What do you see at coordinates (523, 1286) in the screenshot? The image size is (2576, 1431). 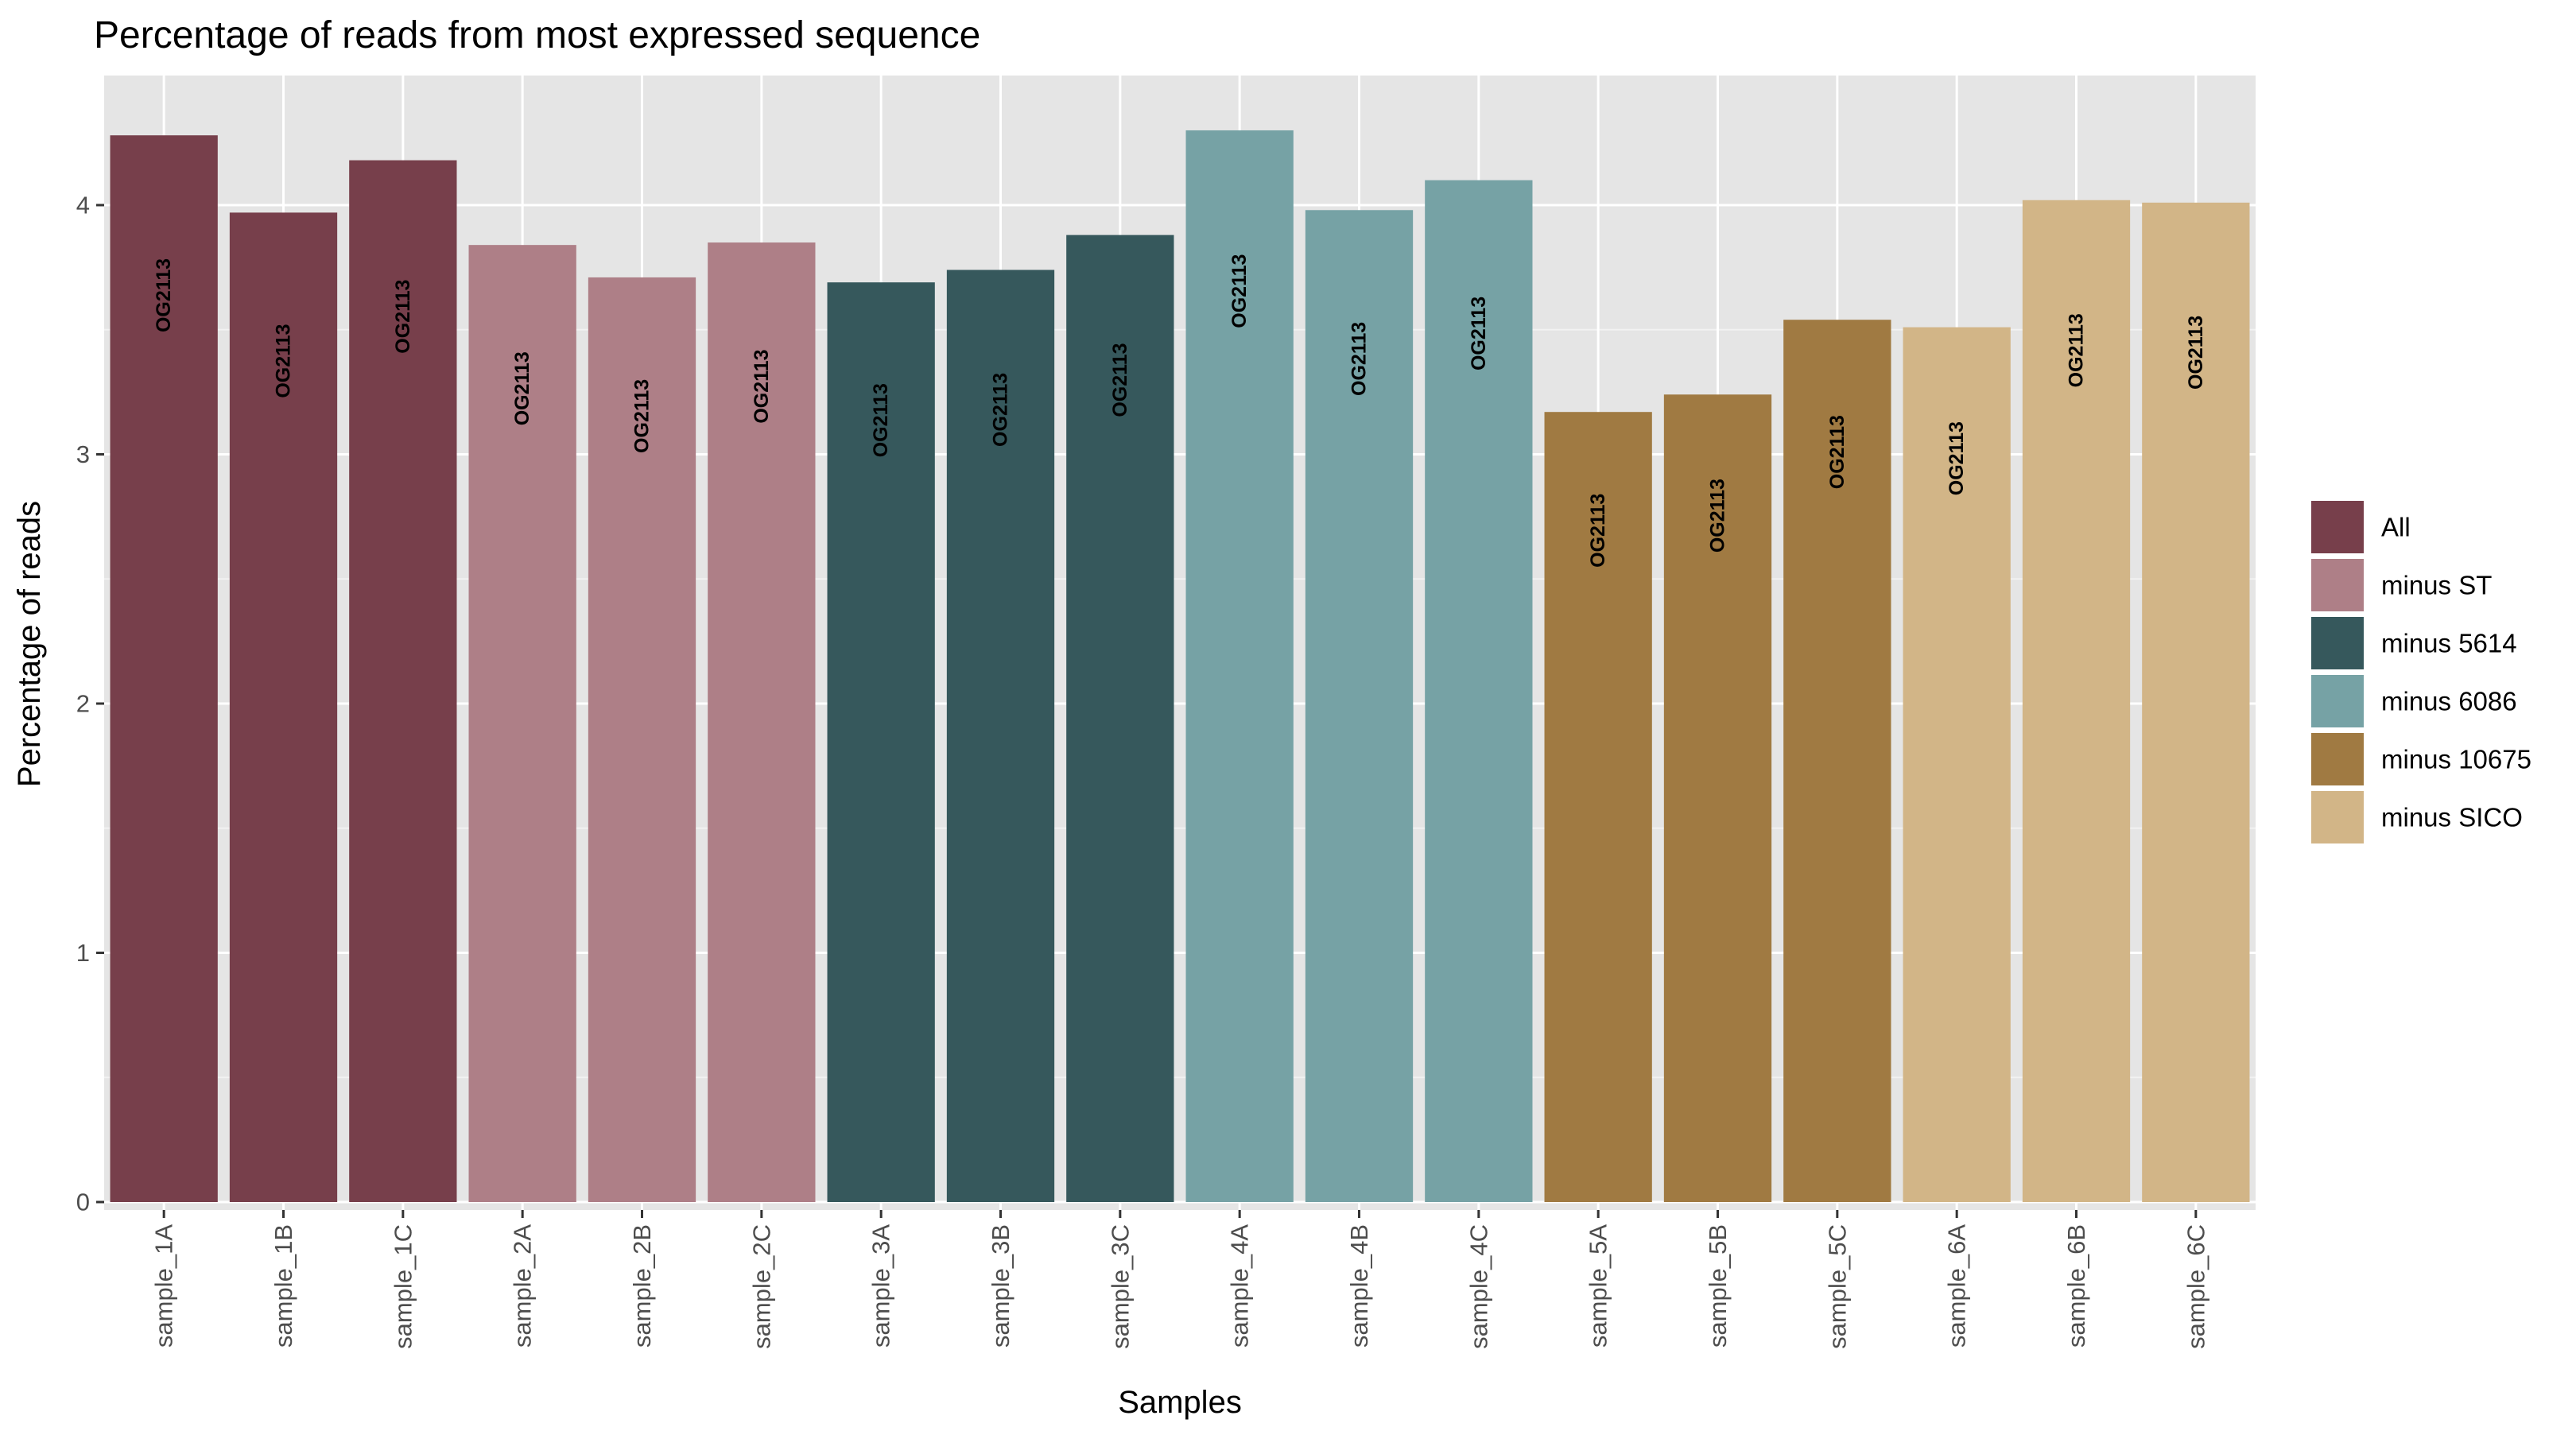 I see `x-tick-label: sample_2A` at bounding box center [523, 1286].